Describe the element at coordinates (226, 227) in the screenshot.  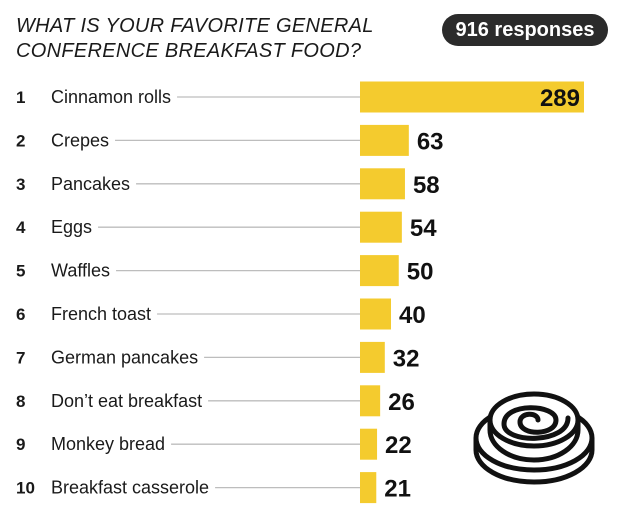
I see `chart-row: 4 Eggs 54` at that location.